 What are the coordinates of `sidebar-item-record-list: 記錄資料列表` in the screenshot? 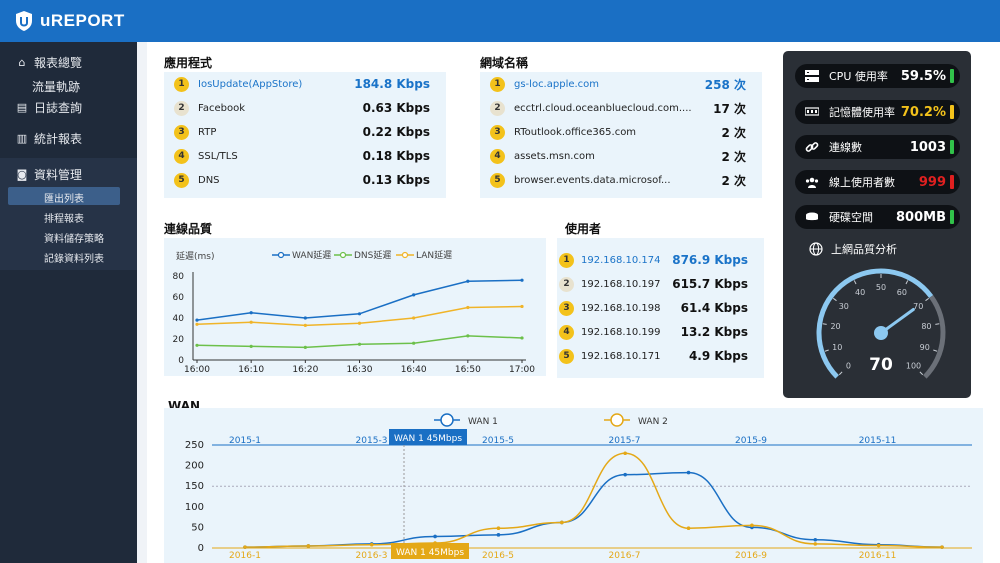 It's located at (74, 259).